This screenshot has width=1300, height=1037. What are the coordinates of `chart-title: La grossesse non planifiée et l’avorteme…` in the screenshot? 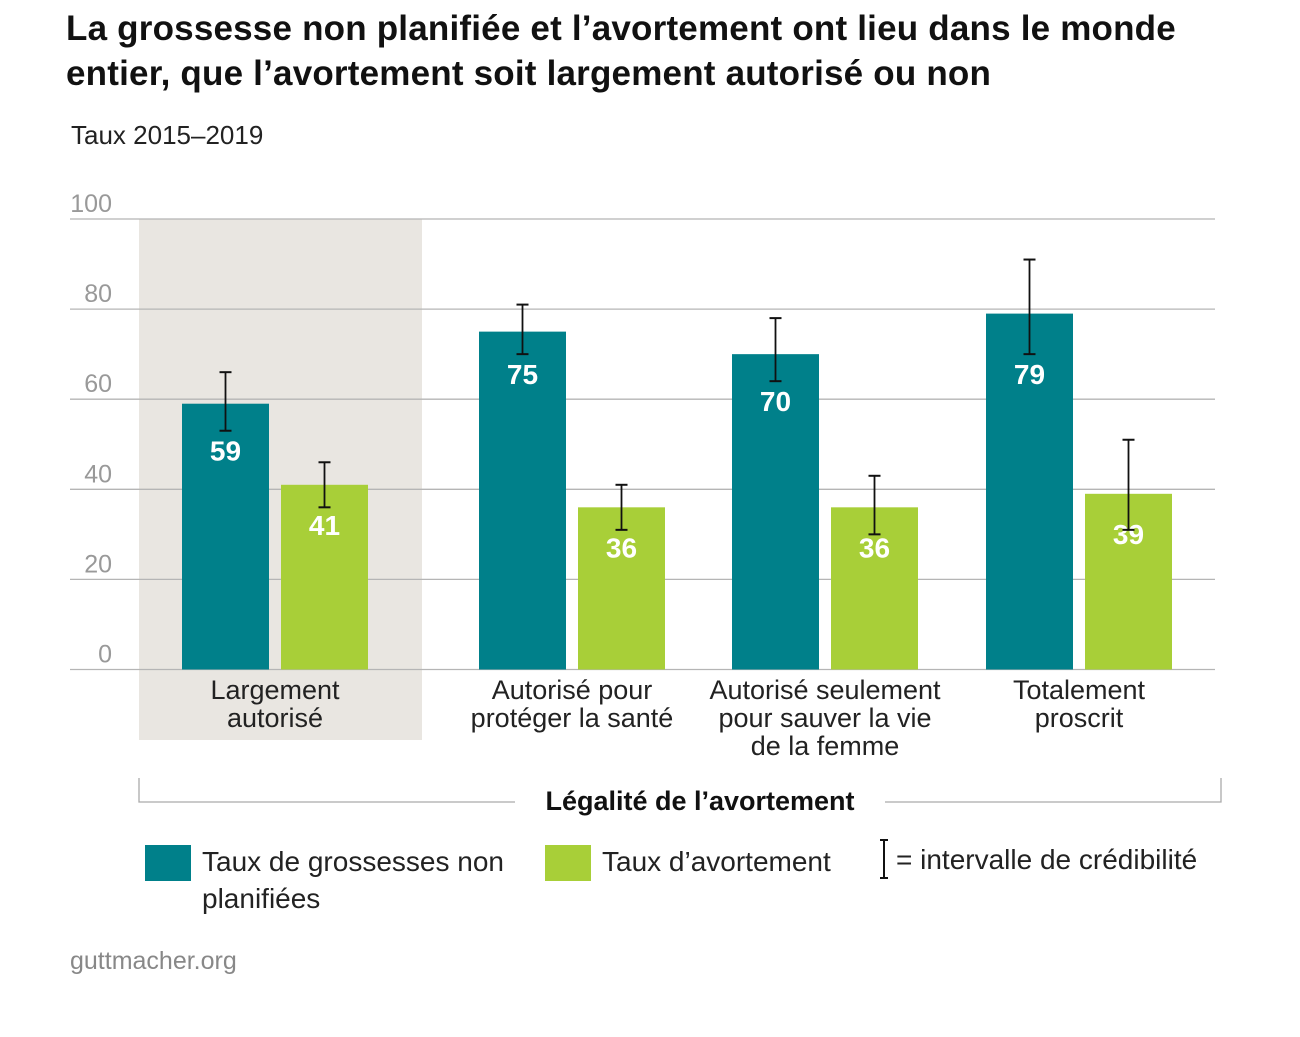 It's located at (621, 51).